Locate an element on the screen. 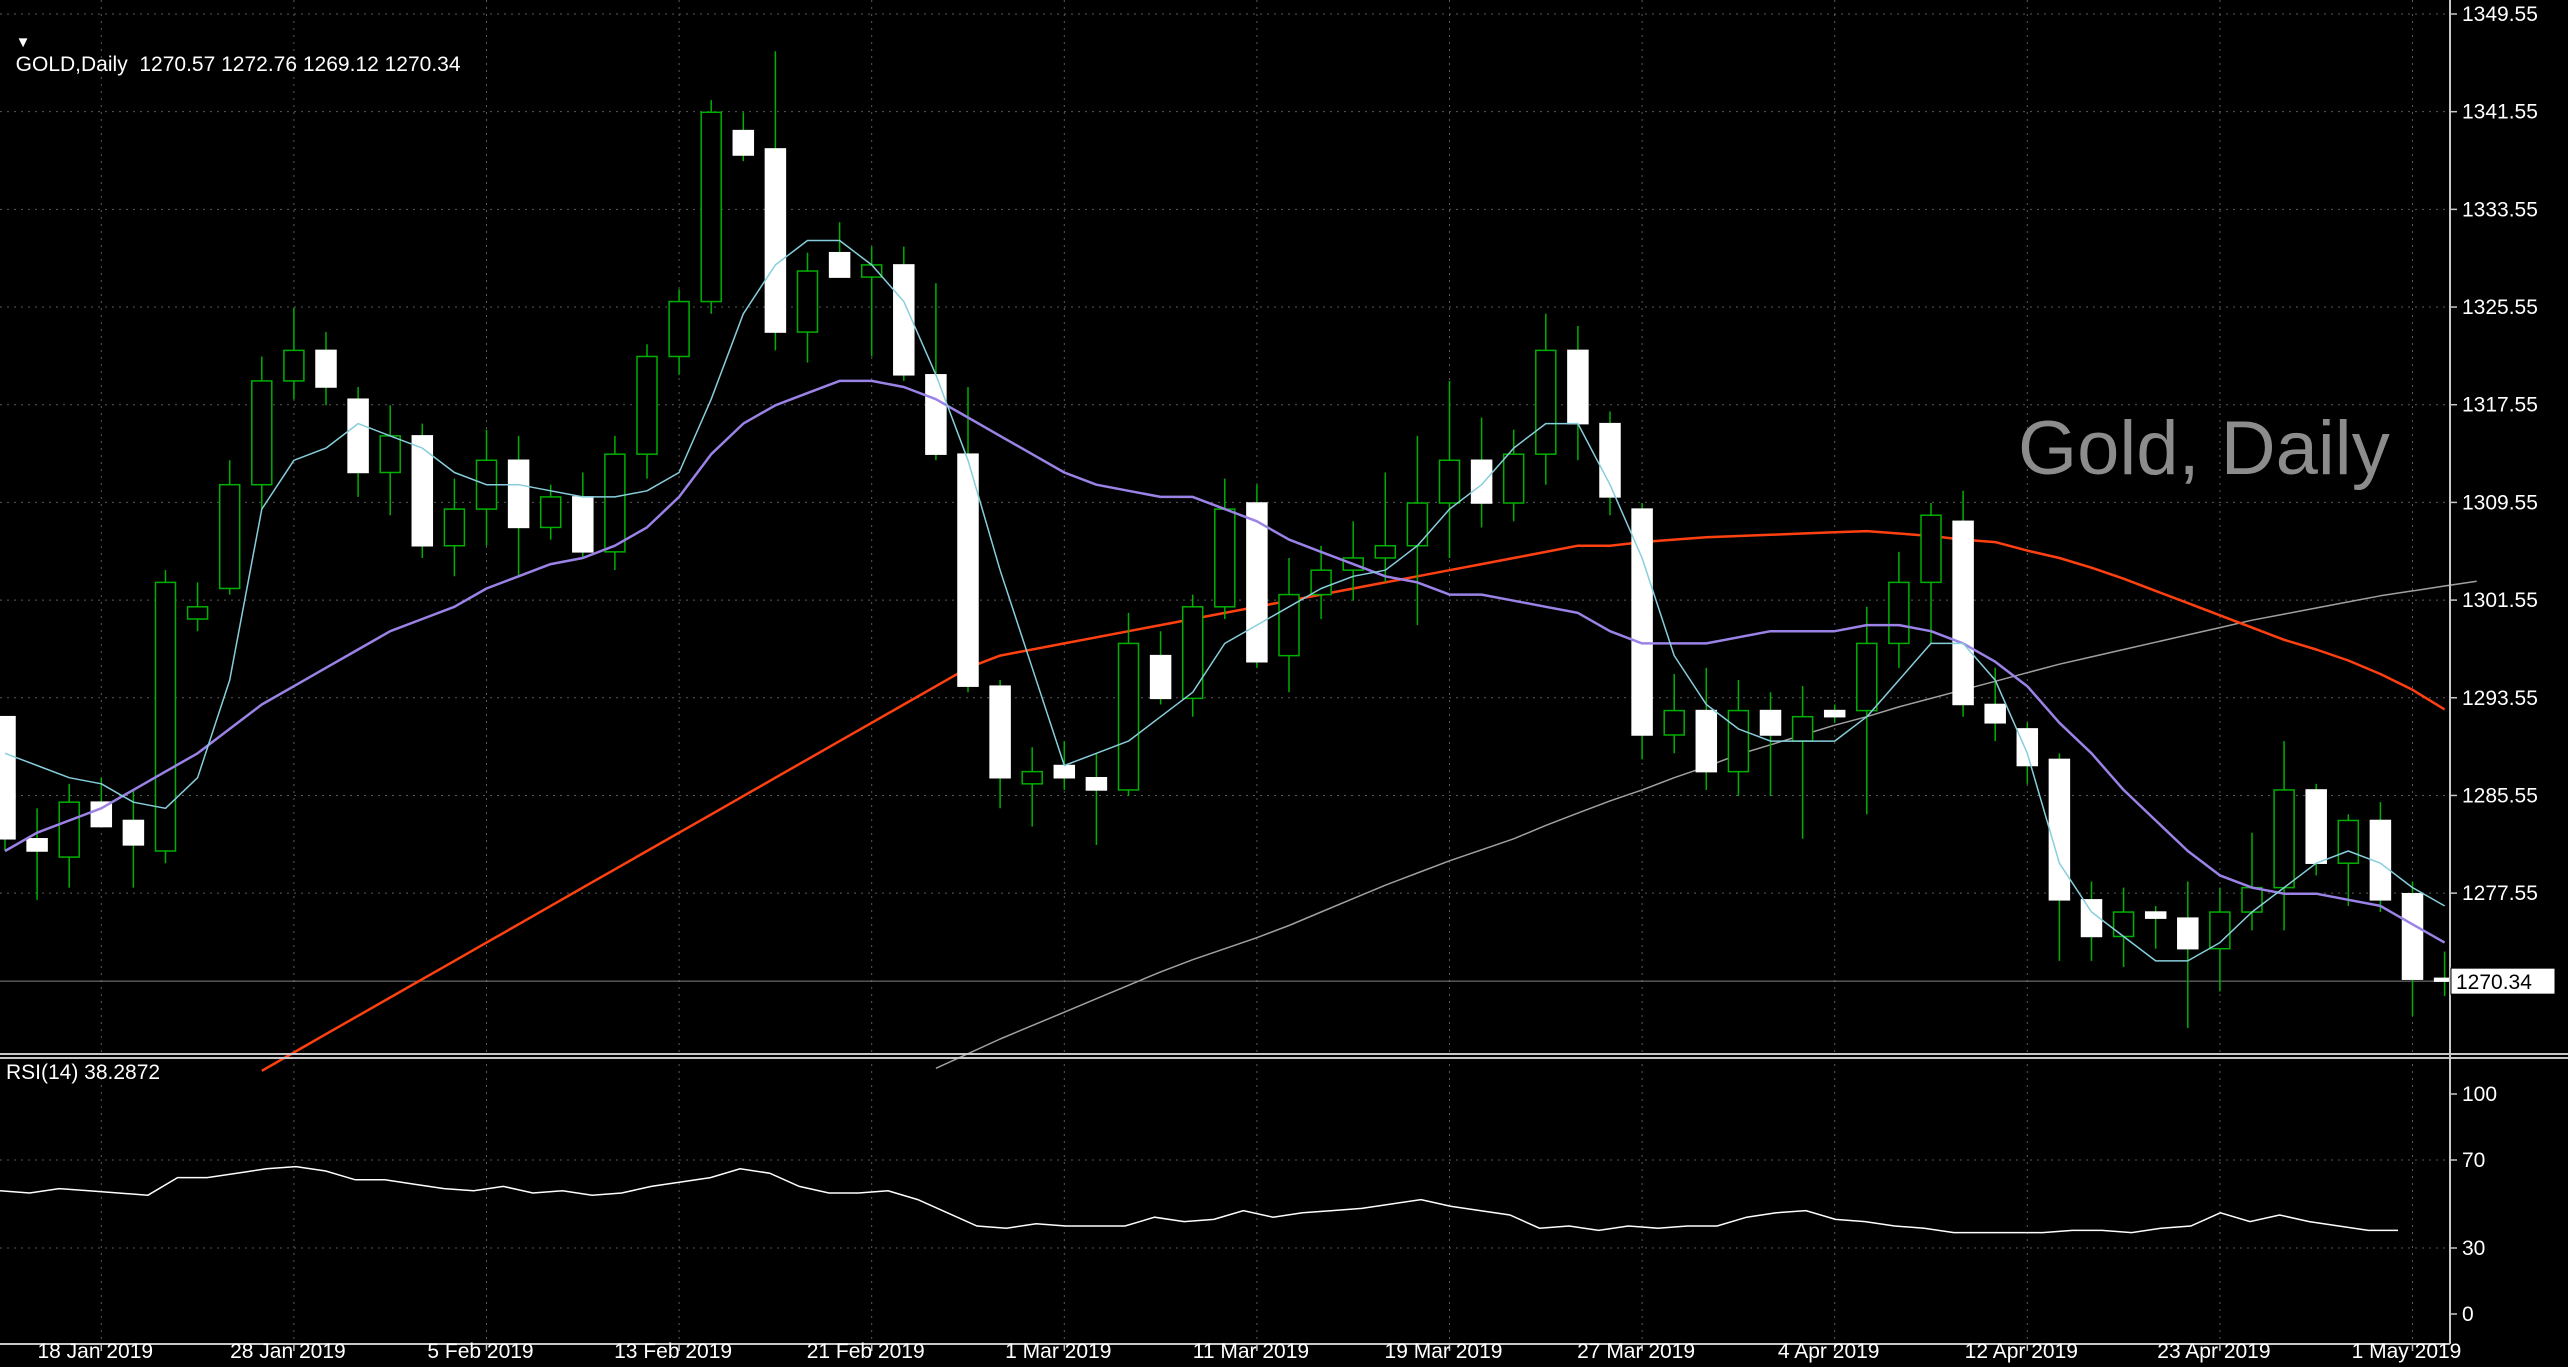 This screenshot has height=1367, width=2568. time-tick-label: 12 Apr 2019 is located at coordinates (2021, 1351).